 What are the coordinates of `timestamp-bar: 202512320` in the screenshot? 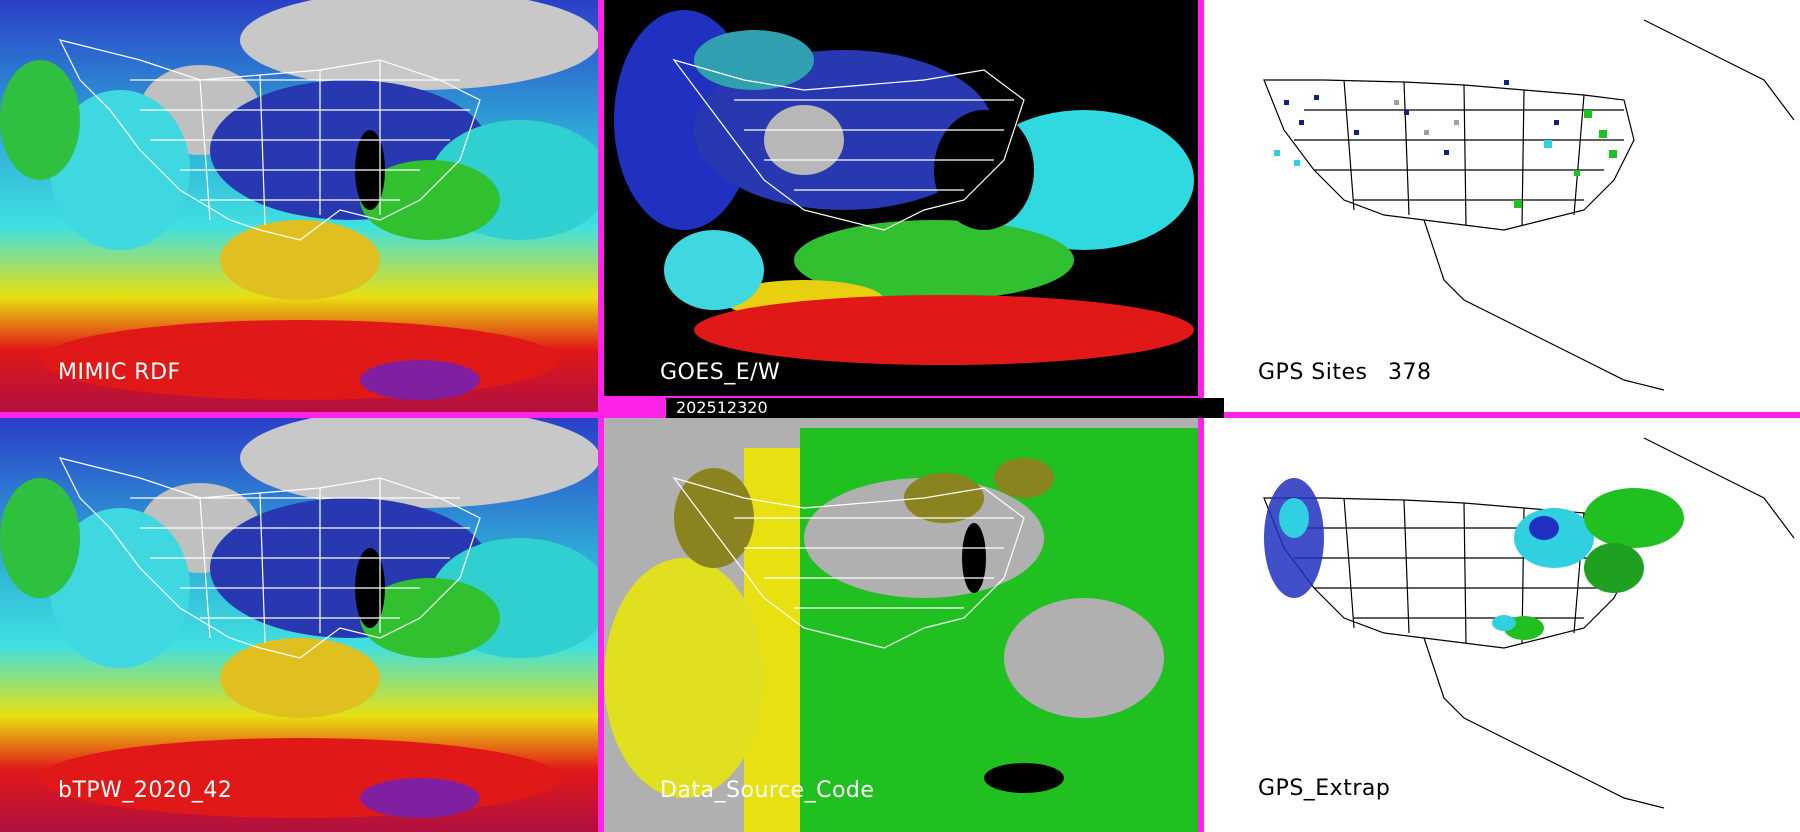 It's located at (945, 408).